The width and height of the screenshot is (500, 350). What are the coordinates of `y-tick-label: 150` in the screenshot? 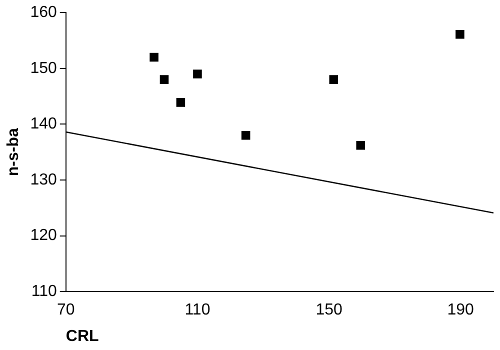 It's located at (43, 68).